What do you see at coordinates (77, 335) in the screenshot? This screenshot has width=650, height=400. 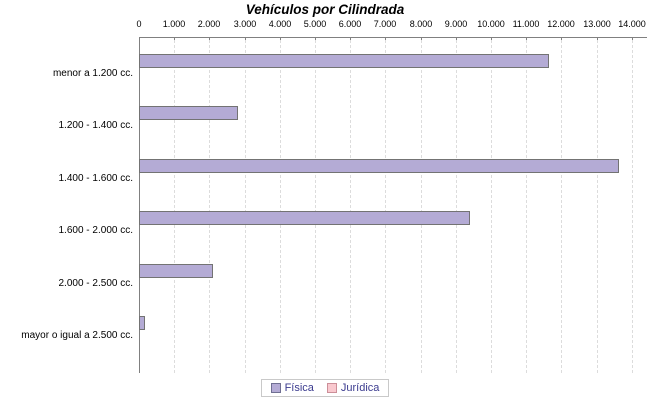 I see `category-label: mayor o igual a 2.500 cc.` at bounding box center [77, 335].